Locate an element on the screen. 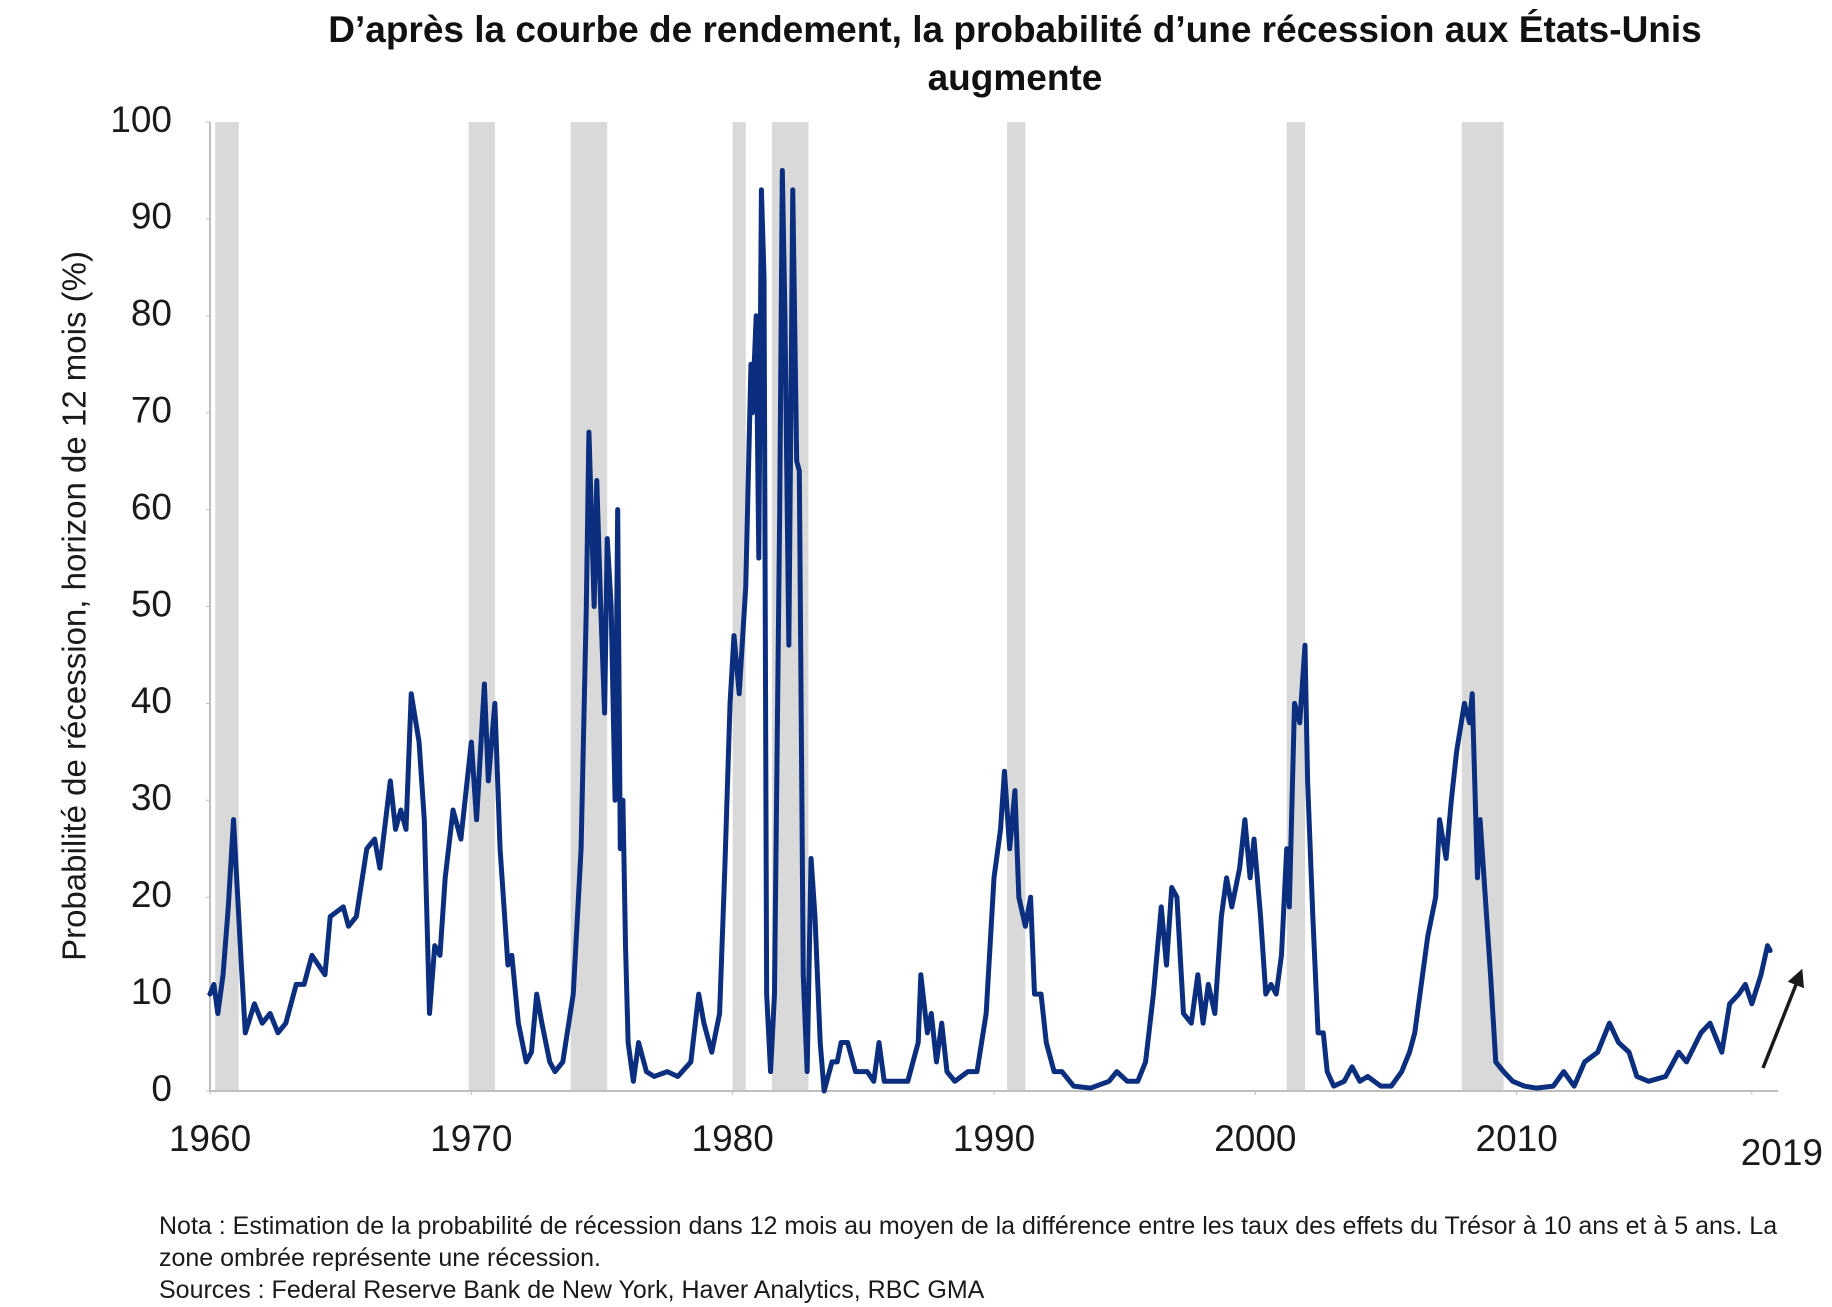 The width and height of the screenshot is (1832, 1307). y-tick-label: 30 is located at coordinates (151, 797).